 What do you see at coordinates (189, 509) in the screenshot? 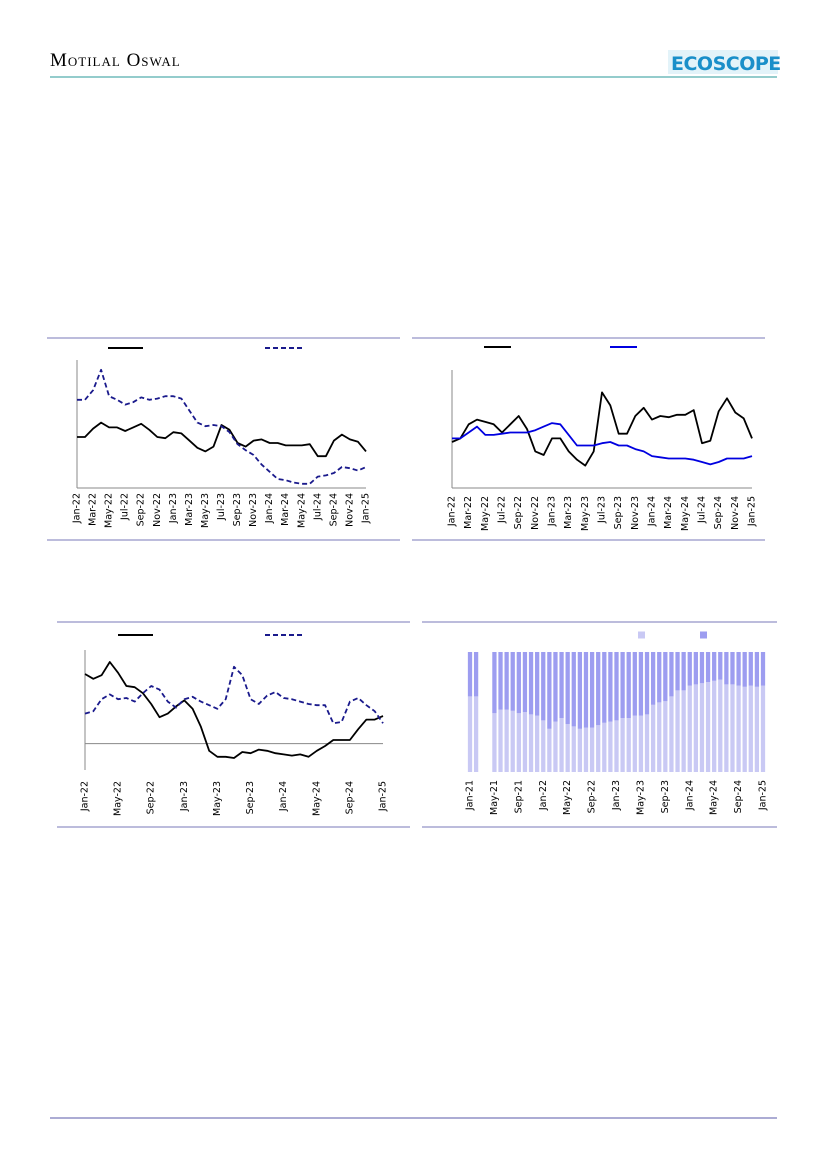
I see `x-tick-label: Mar-23` at bounding box center [189, 509].